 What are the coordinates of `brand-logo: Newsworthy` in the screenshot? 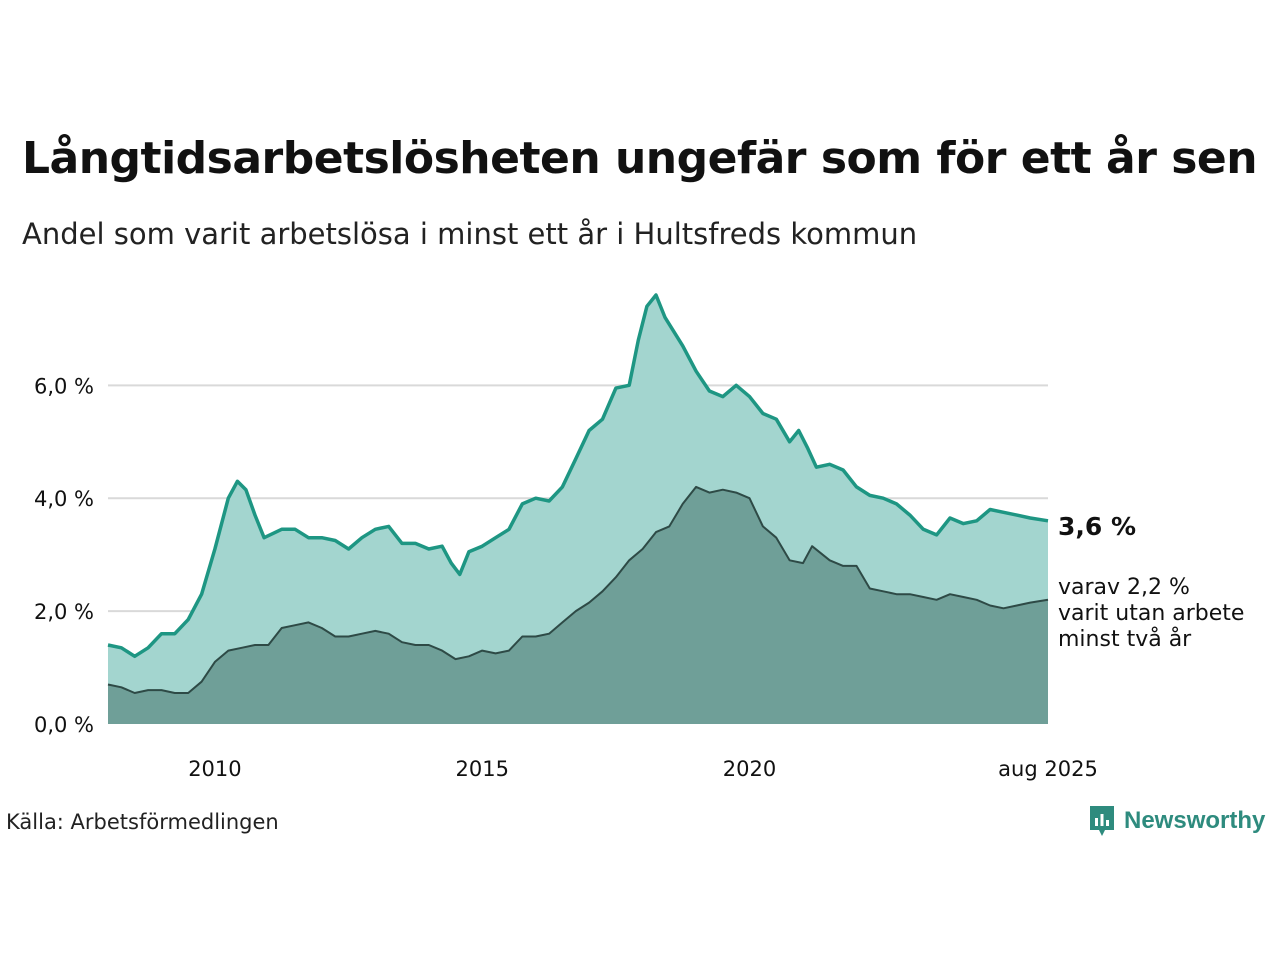 It's located at (1176, 821).